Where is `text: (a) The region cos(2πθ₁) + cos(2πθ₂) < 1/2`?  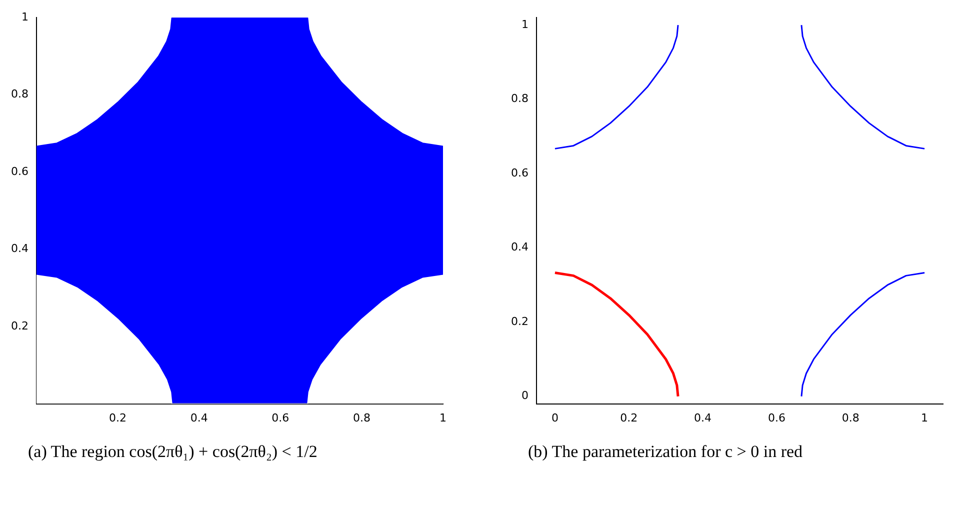 text: (a) The region cos(2πθ₁) + cos(2πθ₂) < 1/2 is located at coordinates (173, 452).